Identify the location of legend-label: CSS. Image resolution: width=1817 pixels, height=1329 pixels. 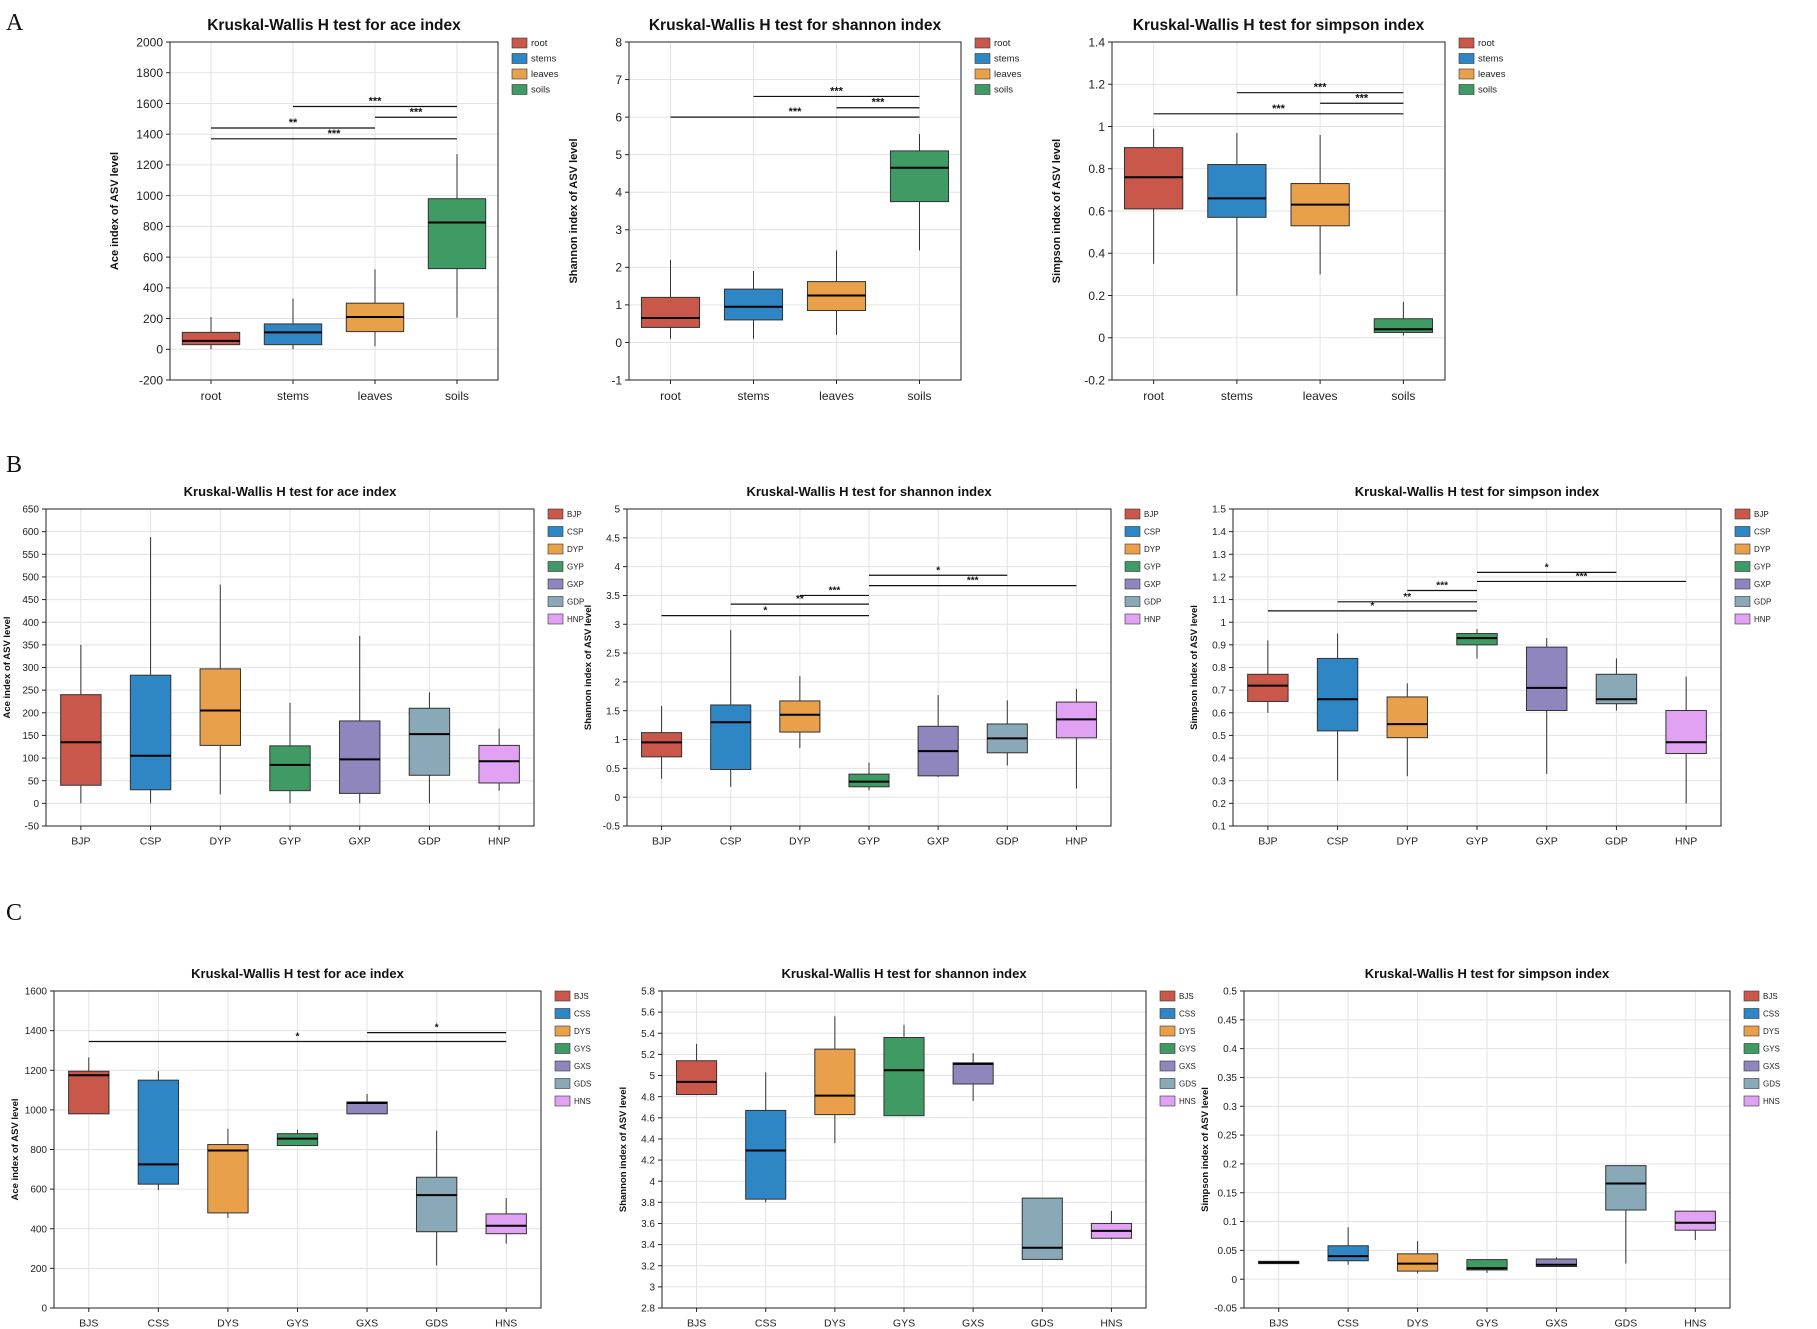
(1771, 1014).